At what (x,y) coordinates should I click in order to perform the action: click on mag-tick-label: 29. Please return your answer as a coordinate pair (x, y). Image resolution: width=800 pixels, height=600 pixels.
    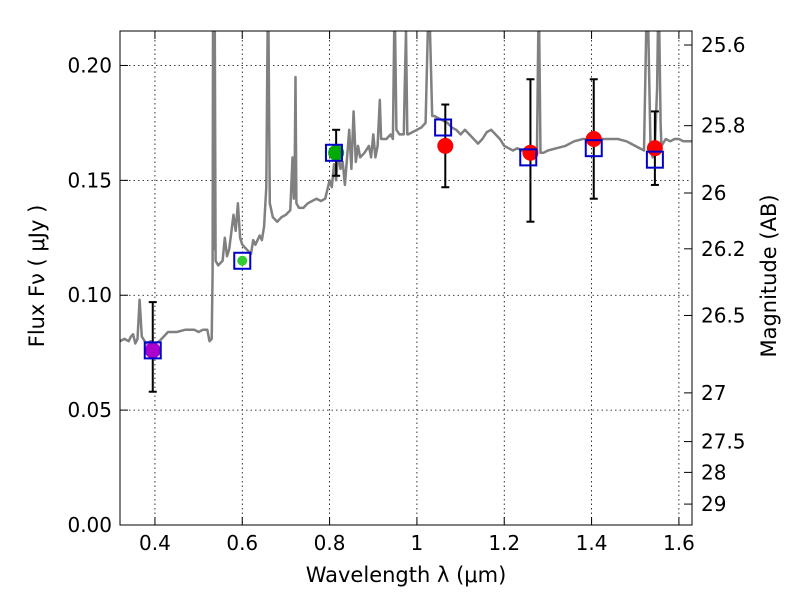
    Looking at the image, I should click on (713, 504).